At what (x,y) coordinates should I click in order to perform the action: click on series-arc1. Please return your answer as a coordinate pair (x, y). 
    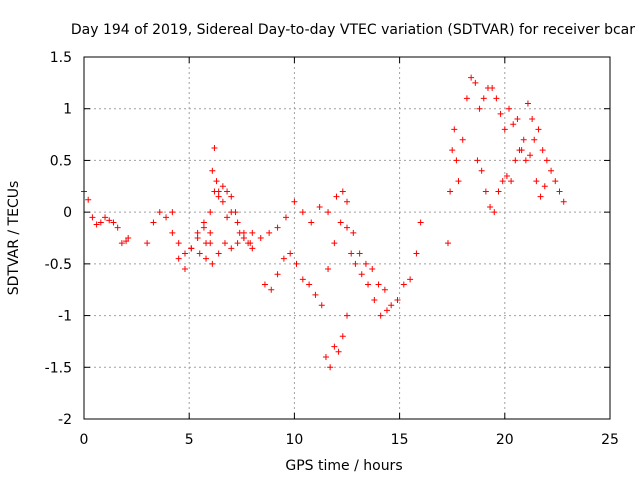
    Looking at the image, I should click on (106, 217).